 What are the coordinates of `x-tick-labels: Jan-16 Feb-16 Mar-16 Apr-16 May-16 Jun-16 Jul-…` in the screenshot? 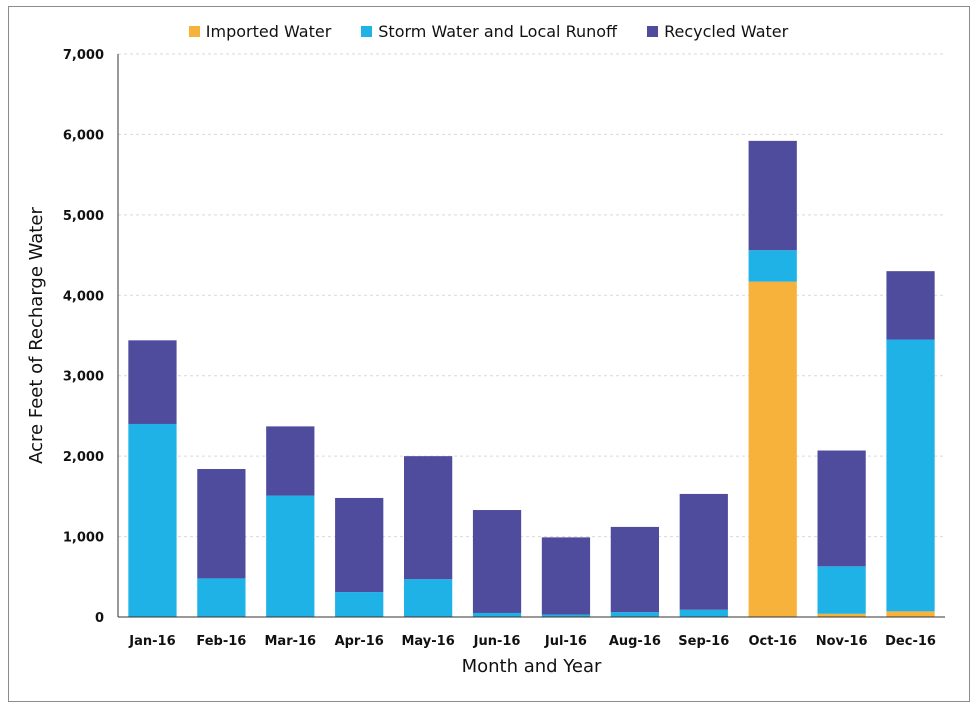 It's located at (532, 641).